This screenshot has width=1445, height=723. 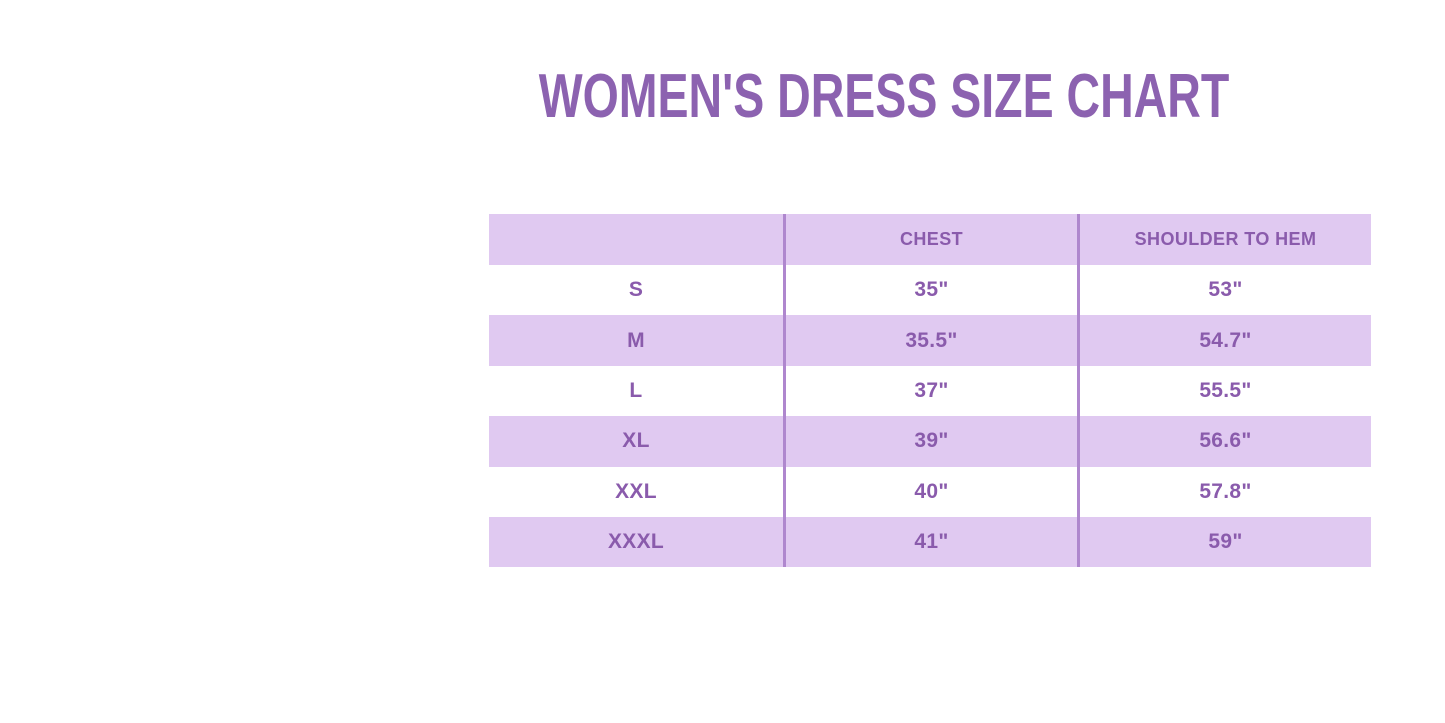 I want to click on hem-value: 55.5", so click(x=1224, y=391).